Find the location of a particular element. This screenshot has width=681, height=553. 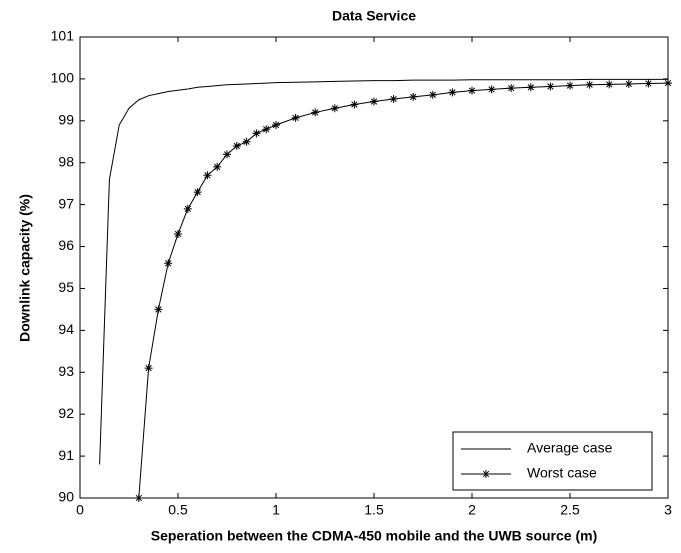

y-tick-label: 97 is located at coordinates (66, 203).